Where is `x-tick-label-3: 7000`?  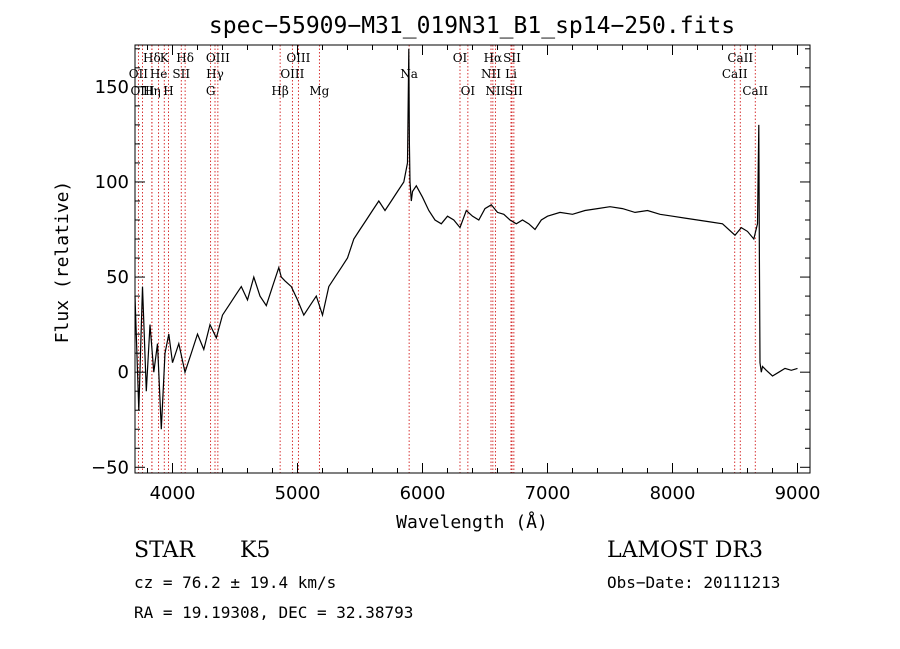
x-tick-label-3: 7000 is located at coordinates (548, 493).